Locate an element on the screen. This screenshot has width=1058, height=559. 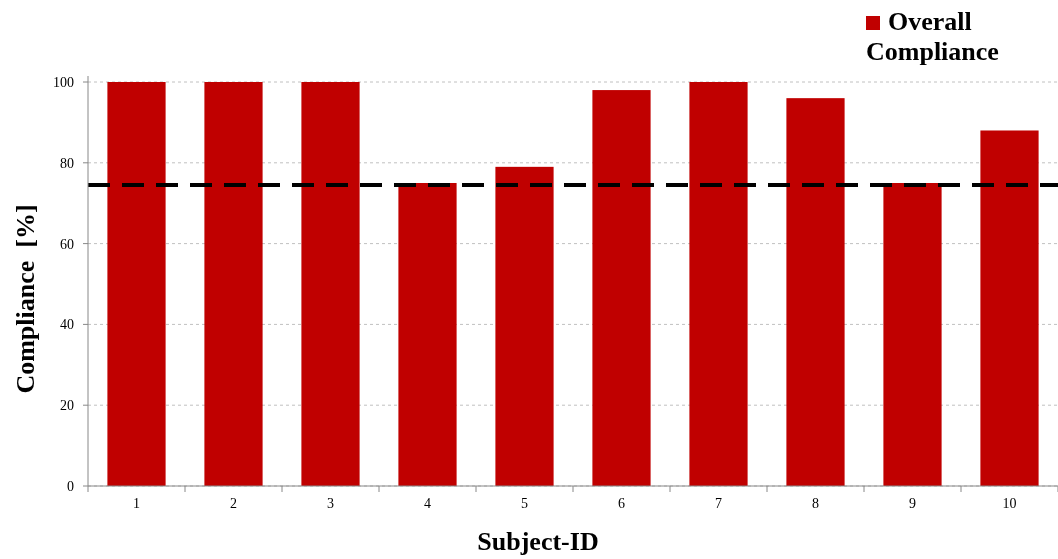
y-tick-label: 80 is located at coordinates (67, 163).